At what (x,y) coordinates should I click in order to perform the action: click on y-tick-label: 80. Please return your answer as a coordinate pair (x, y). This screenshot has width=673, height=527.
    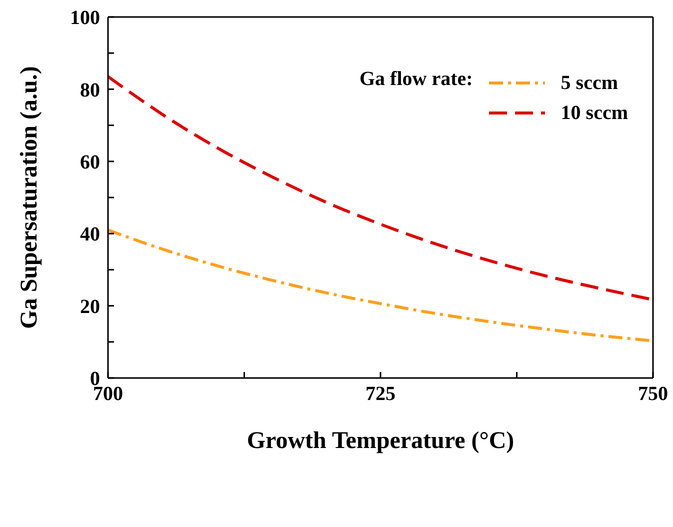
    Looking at the image, I should click on (90, 90).